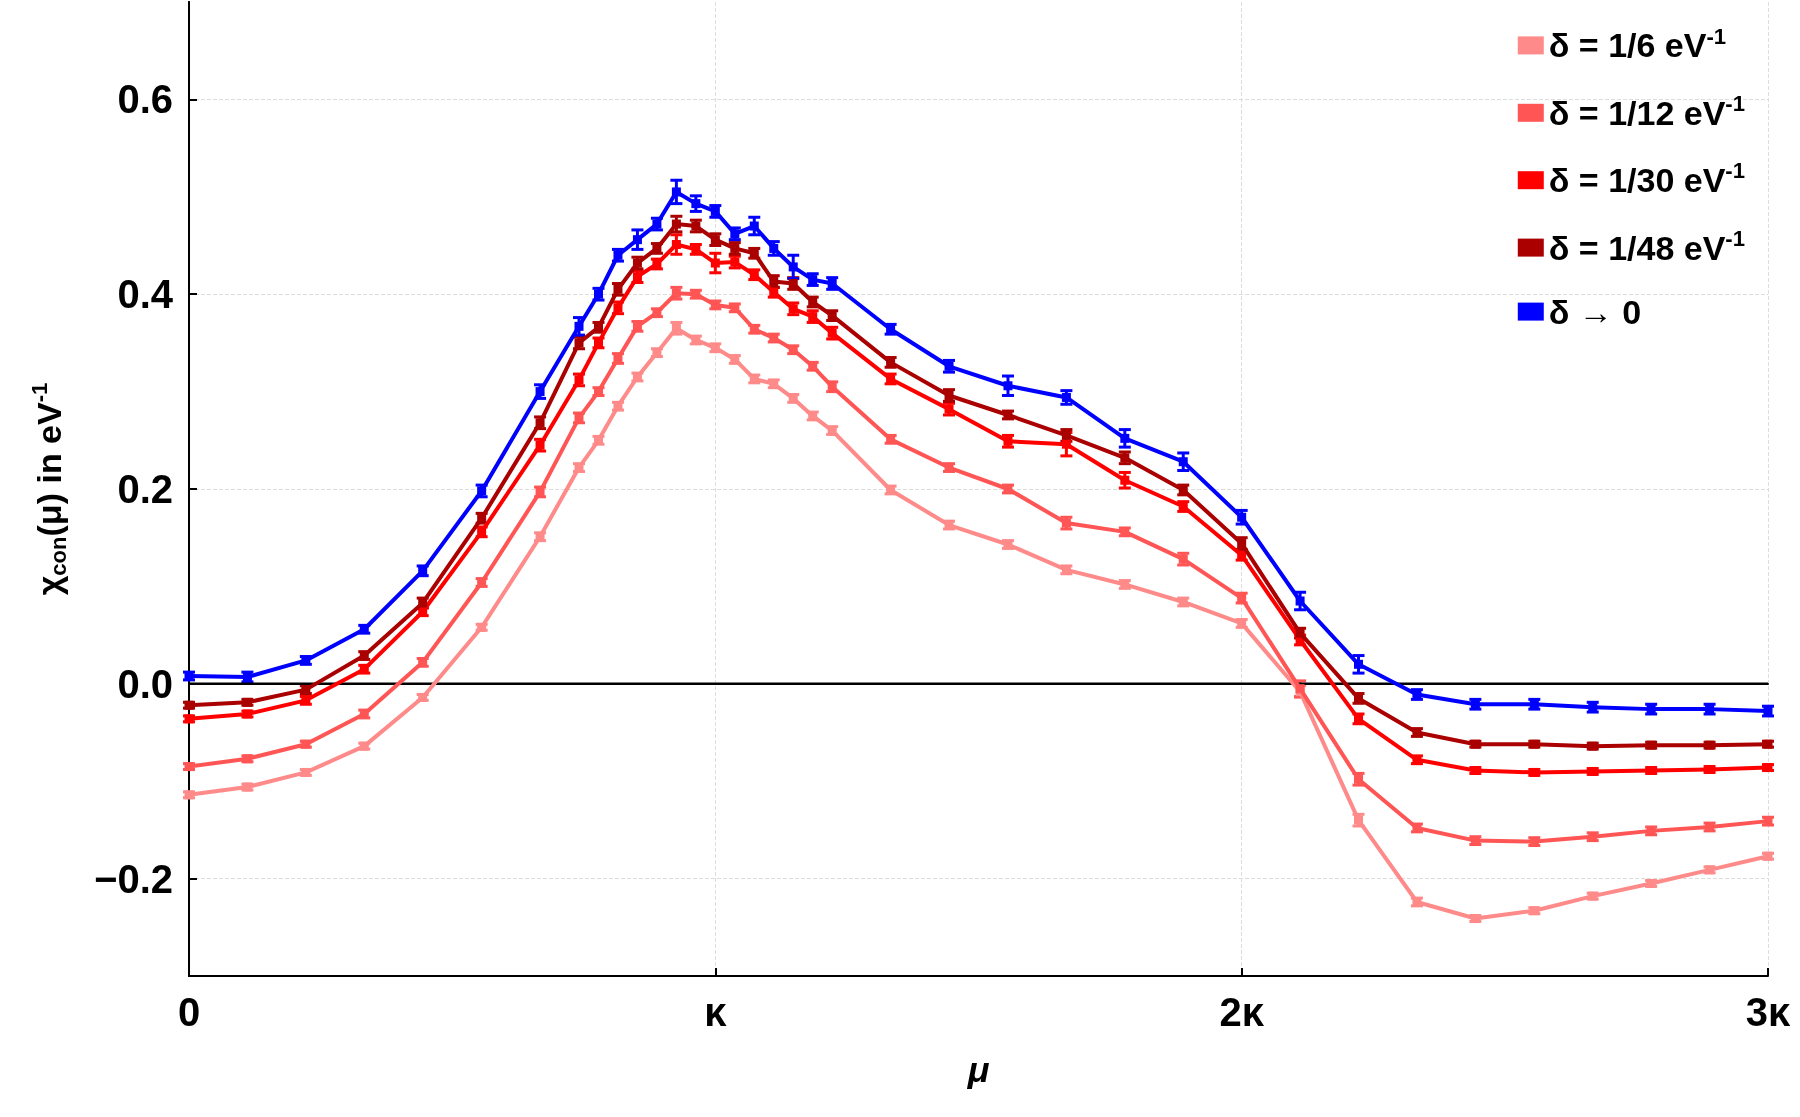 The height and width of the screenshot is (1117, 1800). Describe the element at coordinates (1595, 311) in the screenshot. I see `legend-label: δ → 0` at that location.